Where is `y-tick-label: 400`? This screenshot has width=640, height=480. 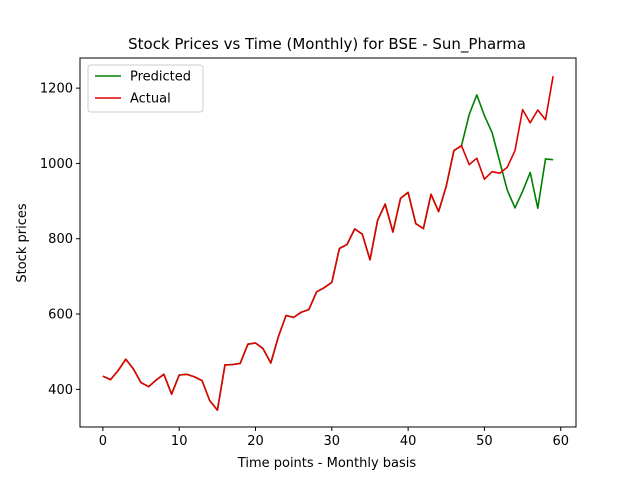
y-tick-label: 400 is located at coordinates (60, 390).